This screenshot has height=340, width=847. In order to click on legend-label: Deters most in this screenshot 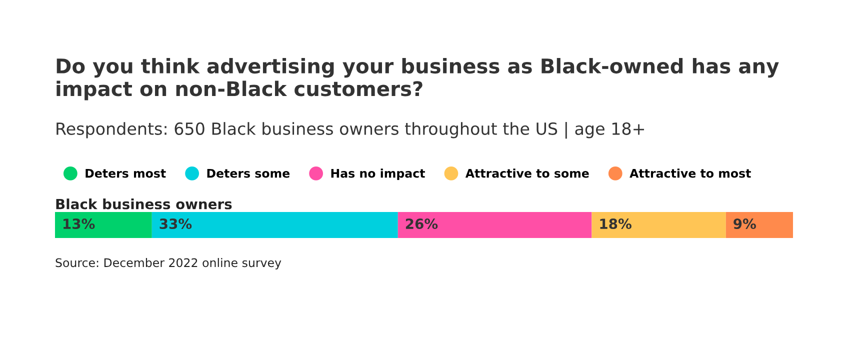, I will do `click(126, 173)`.